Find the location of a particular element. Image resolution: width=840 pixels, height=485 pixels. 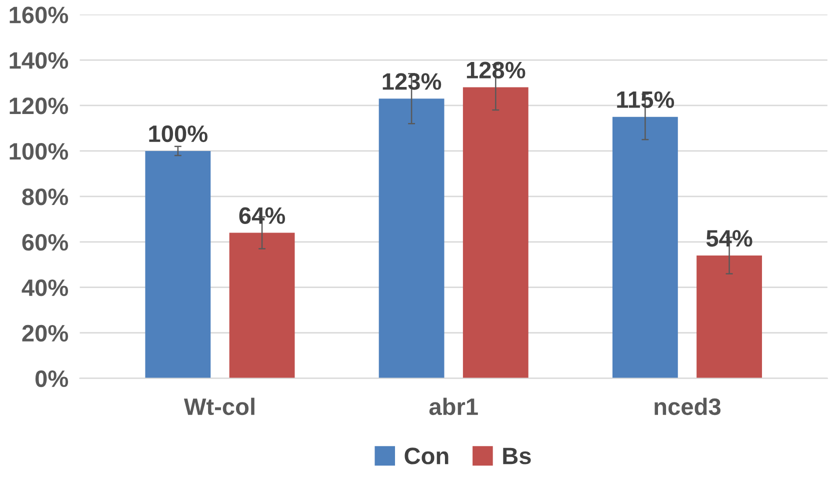

y-tick-label: 40% is located at coordinates (45, 287).